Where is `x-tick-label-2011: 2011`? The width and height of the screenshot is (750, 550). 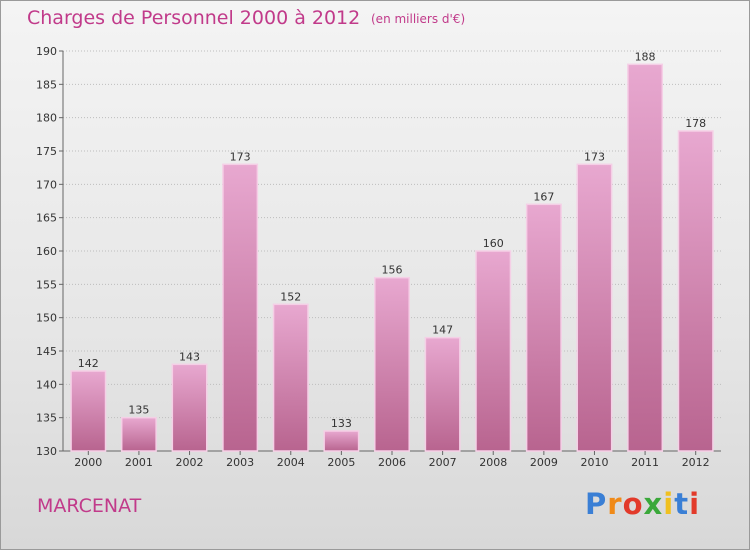
x-tick-label-2011: 2011 is located at coordinates (645, 462).